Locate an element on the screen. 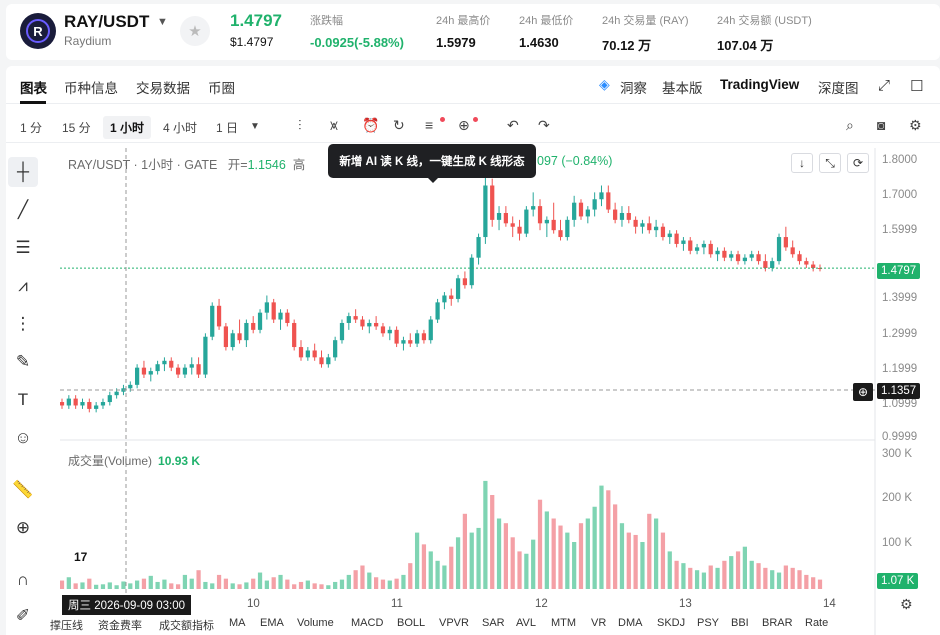 The image size is (940, 635). indicator-dma: DMA is located at coordinates (630, 623).